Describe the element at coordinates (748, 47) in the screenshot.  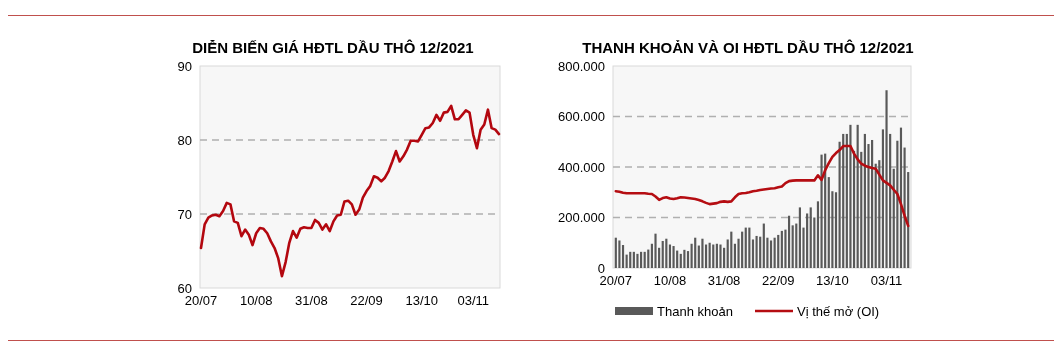
I see `chart-title: THANH KHOẢN VÀ OI HĐTL DẦU THÔ 12/2021` at that location.